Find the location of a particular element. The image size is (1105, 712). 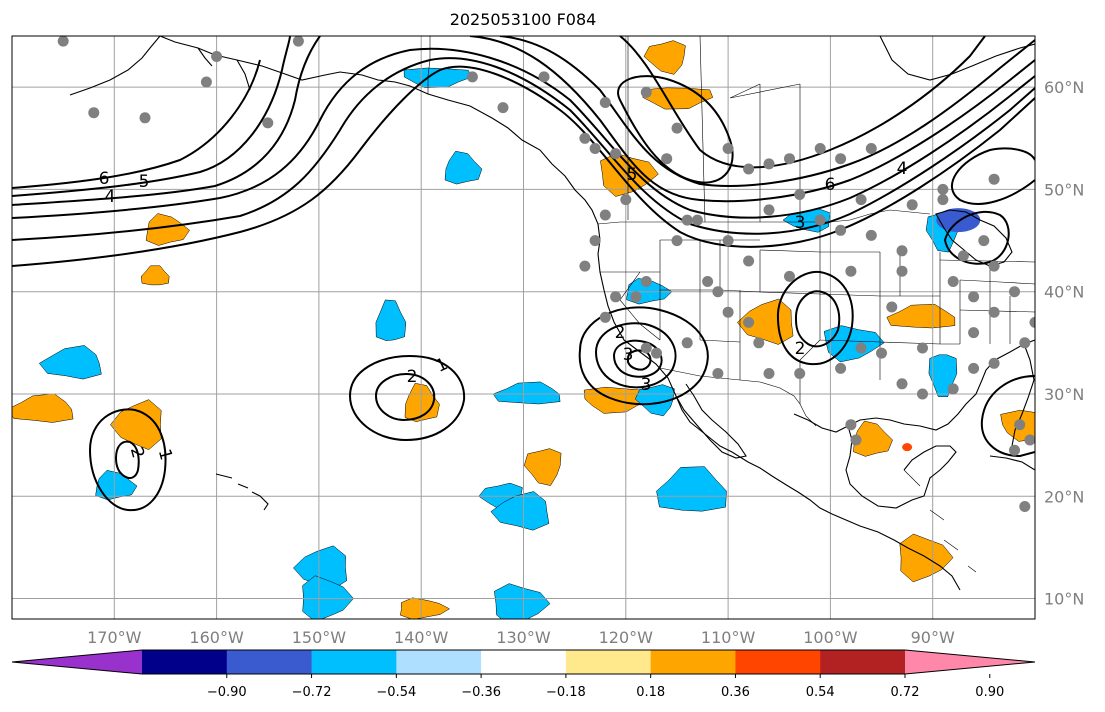

contour-cutoff-low-outer is located at coordinates (643, 356).